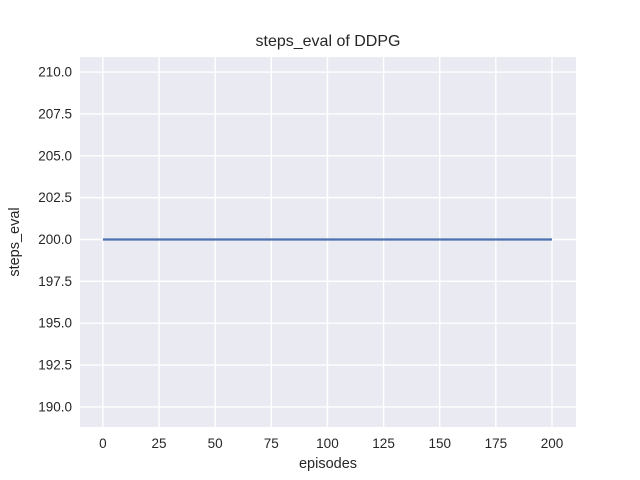 The image size is (640, 480). Describe the element at coordinates (55, 323) in the screenshot. I see `y-tick-label: 195.0` at that location.